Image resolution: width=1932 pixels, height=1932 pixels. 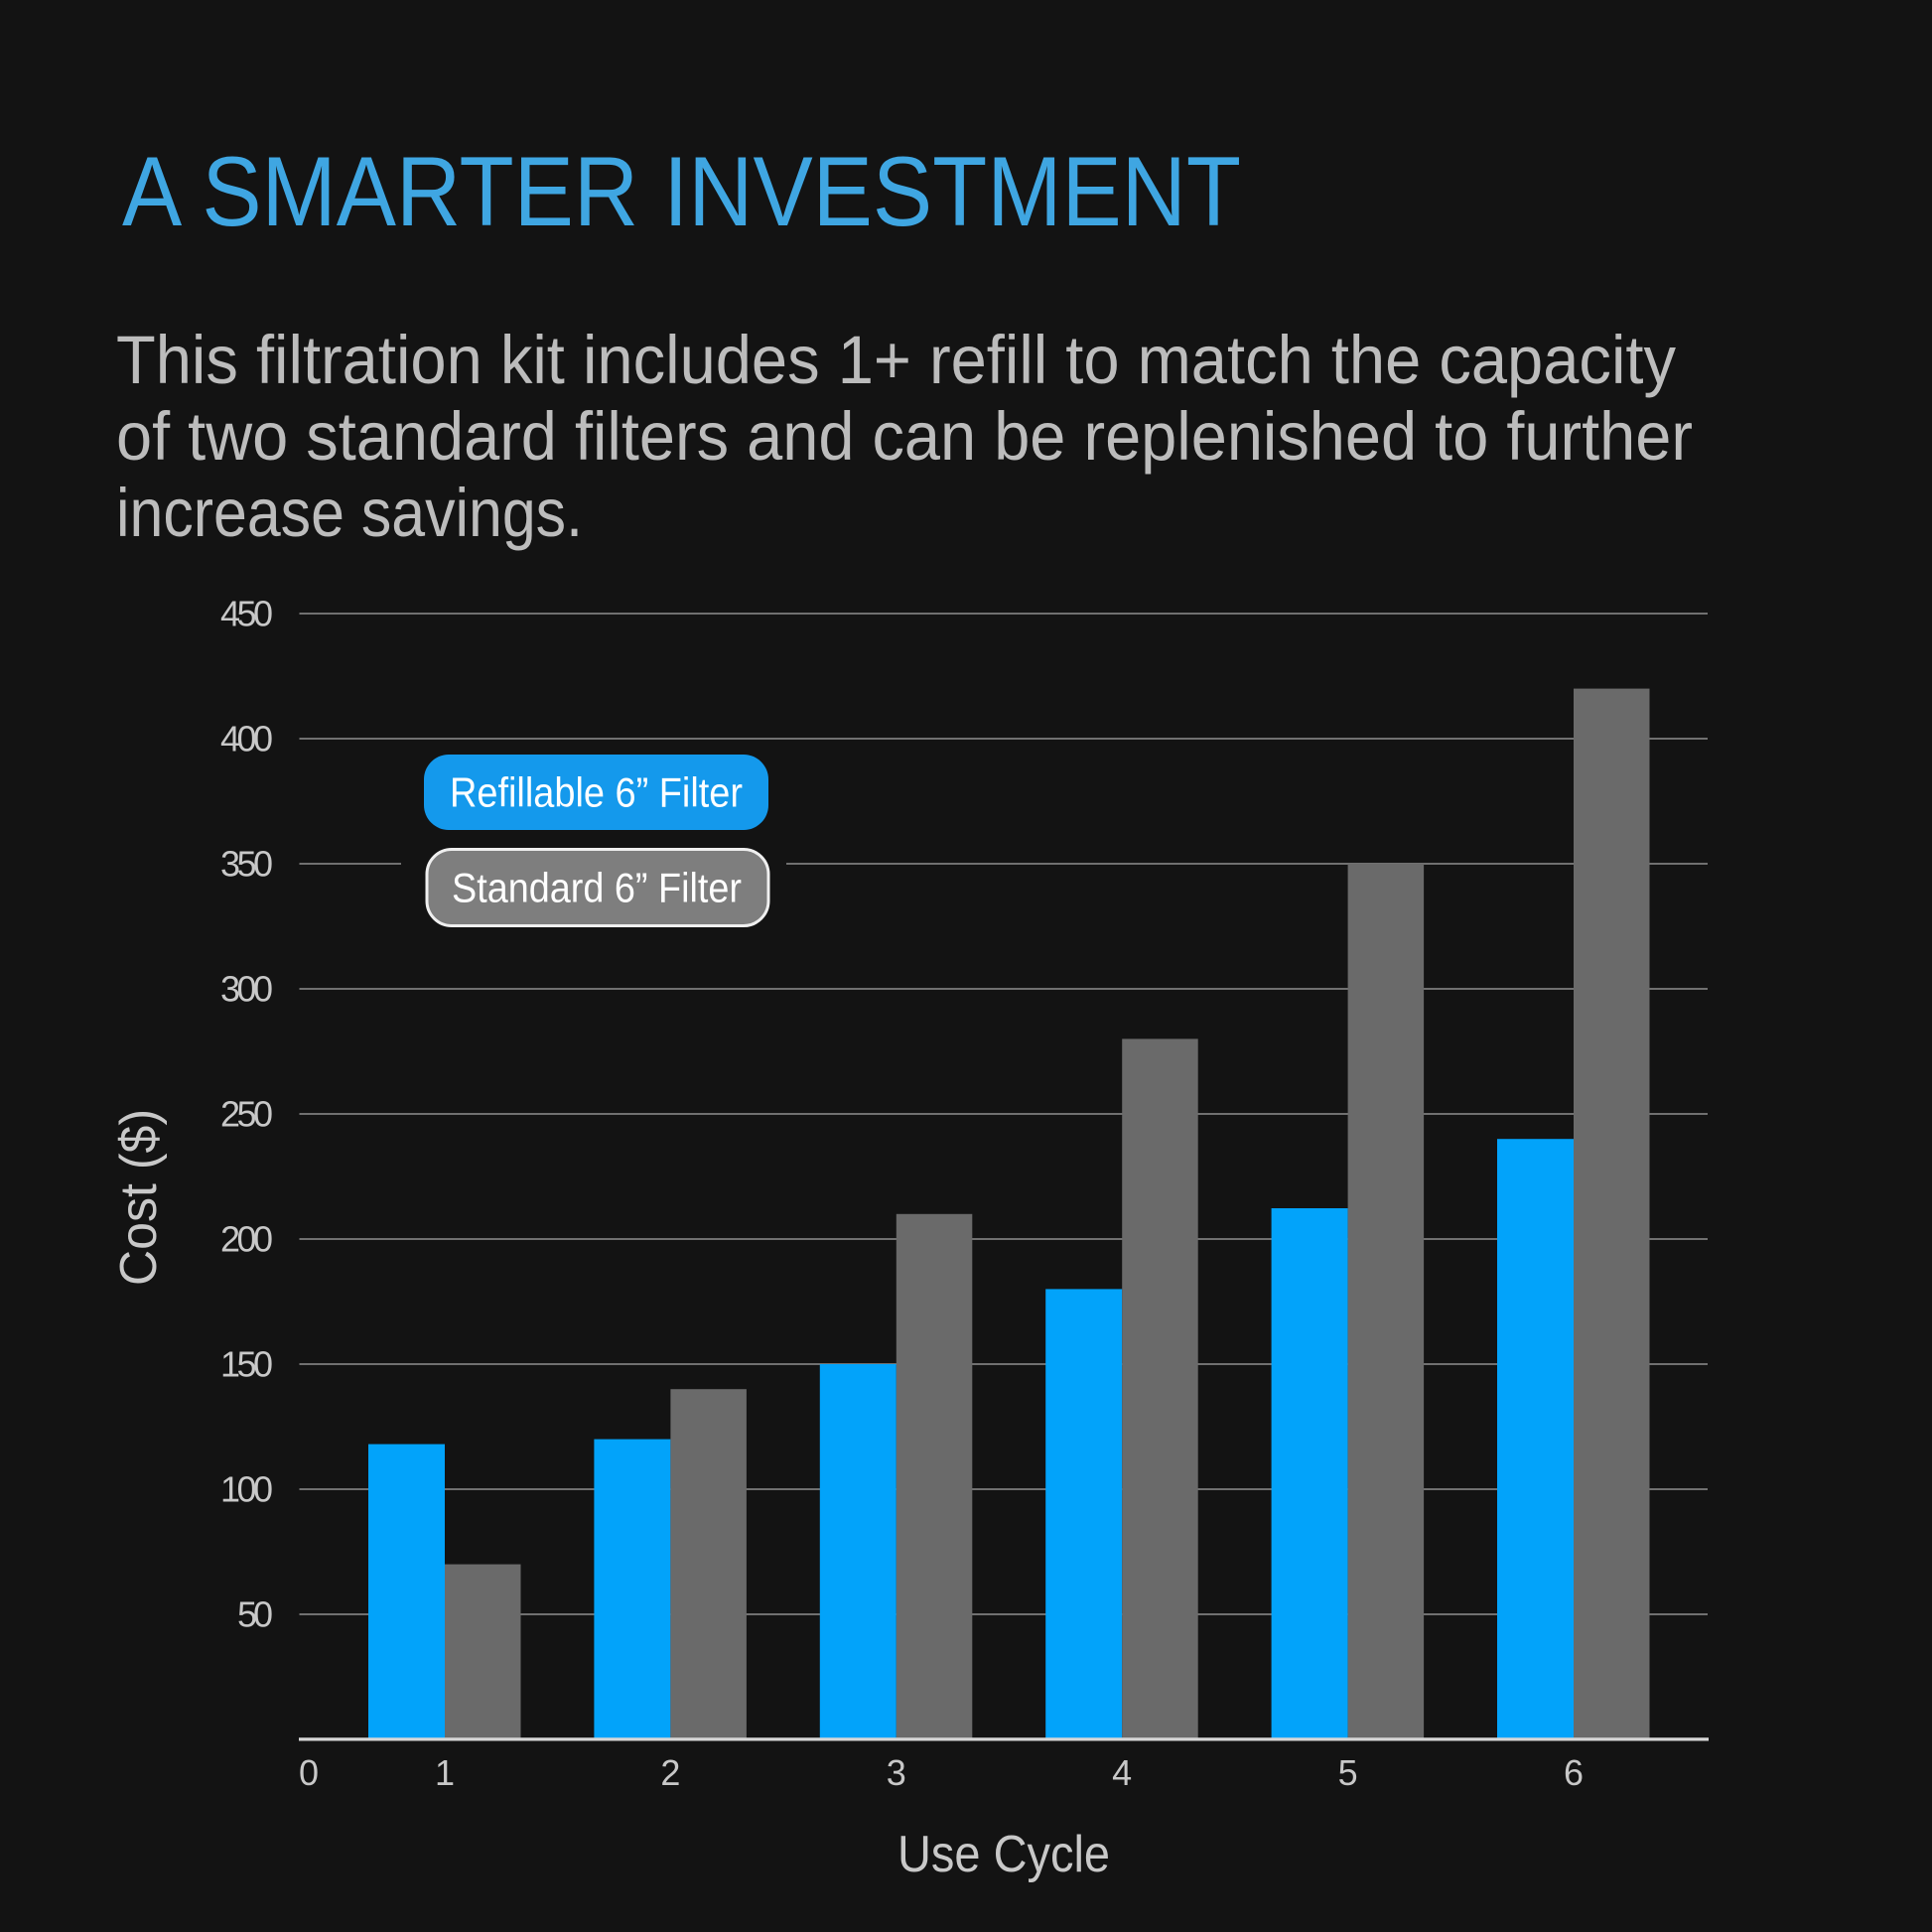 What do you see at coordinates (1348, 1772) in the screenshot?
I see `svg-text: 5` at bounding box center [1348, 1772].